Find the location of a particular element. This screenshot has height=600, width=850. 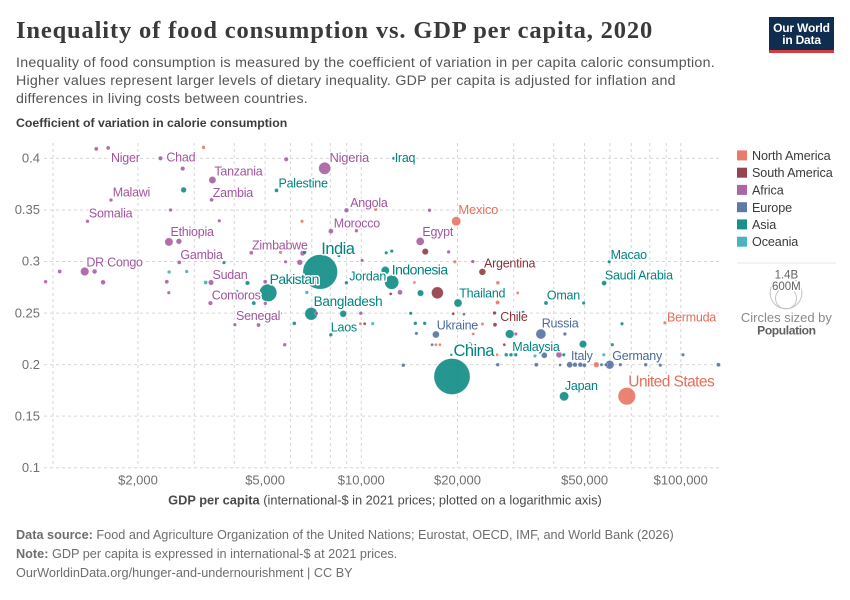

svg-text: $20,000 is located at coordinates (457, 480).